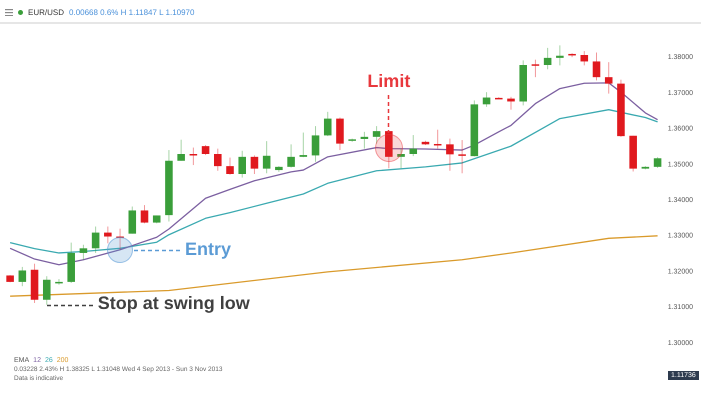 This screenshot has width=701, height=397. What do you see at coordinates (208, 249) in the screenshot?
I see `annotation: Entry` at bounding box center [208, 249].